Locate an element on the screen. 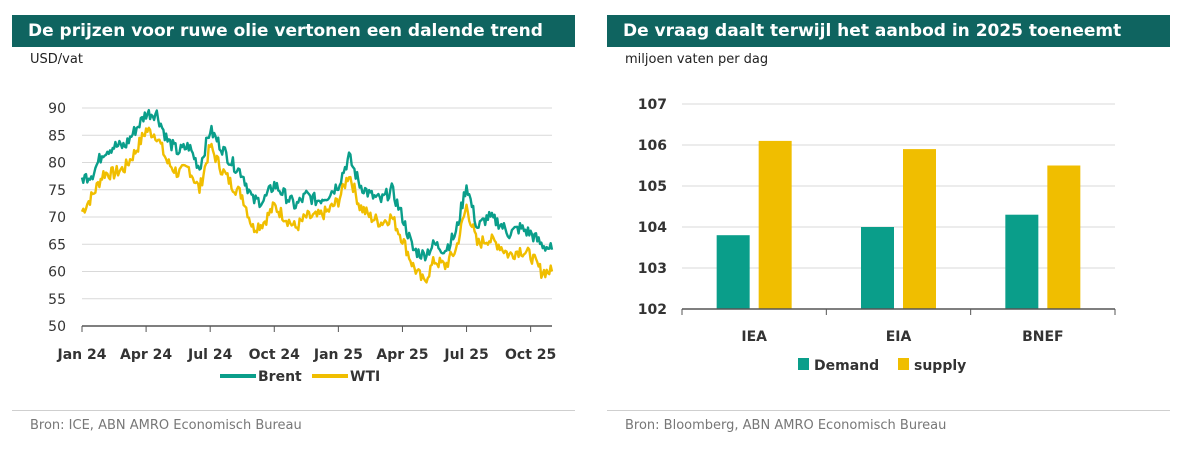  bar-y-tick-label: 103 is located at coordinates (652, 269).